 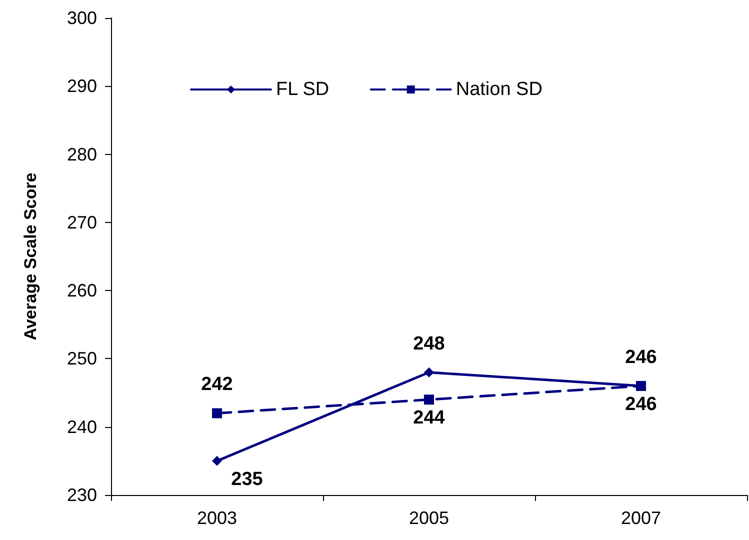 I want to click on x-tick-label: 2005, so click(x=429, y=518).